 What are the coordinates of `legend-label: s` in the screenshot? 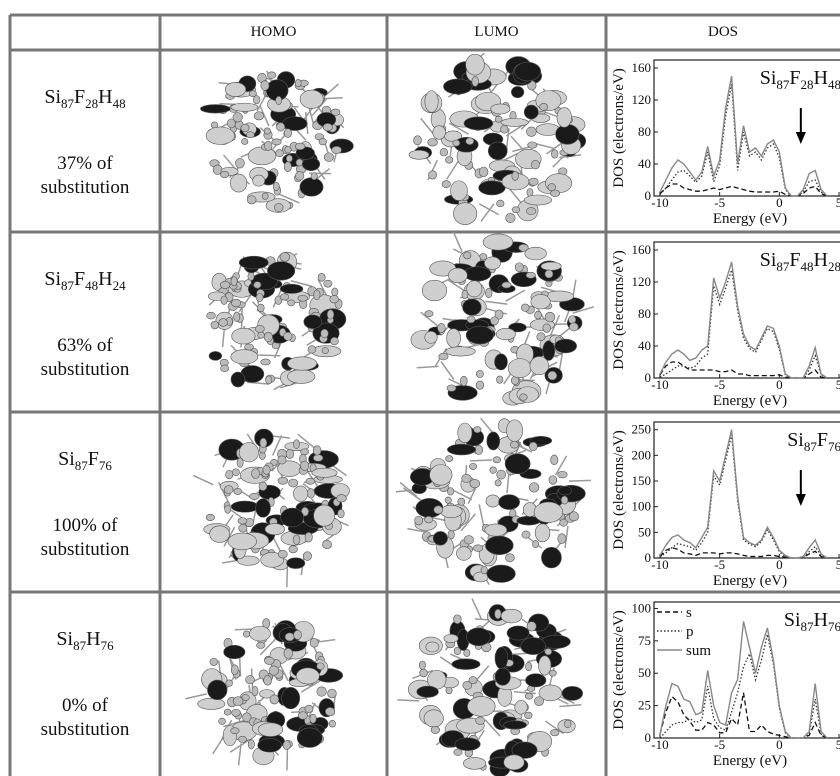 It's located at (689, 613).